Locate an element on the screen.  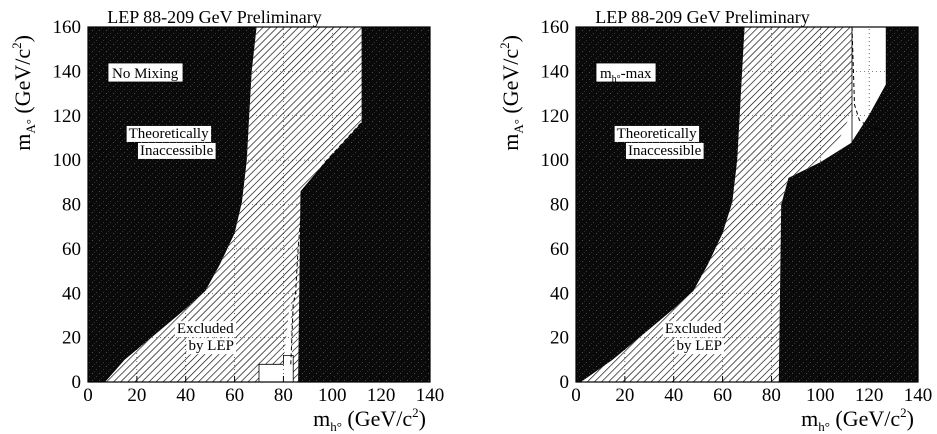
scenario-label: No Mixing is located at coordinates (145, 72).